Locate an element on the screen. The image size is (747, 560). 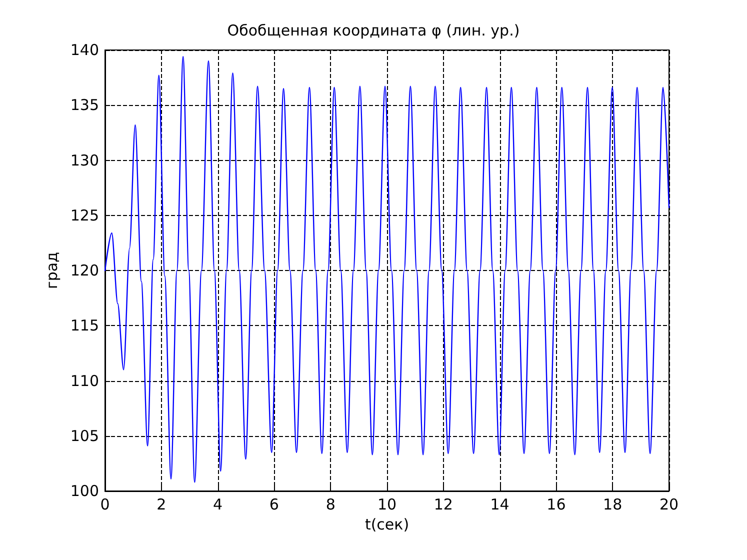
x-tick-label: 14 is located at coordinates (500, 505).